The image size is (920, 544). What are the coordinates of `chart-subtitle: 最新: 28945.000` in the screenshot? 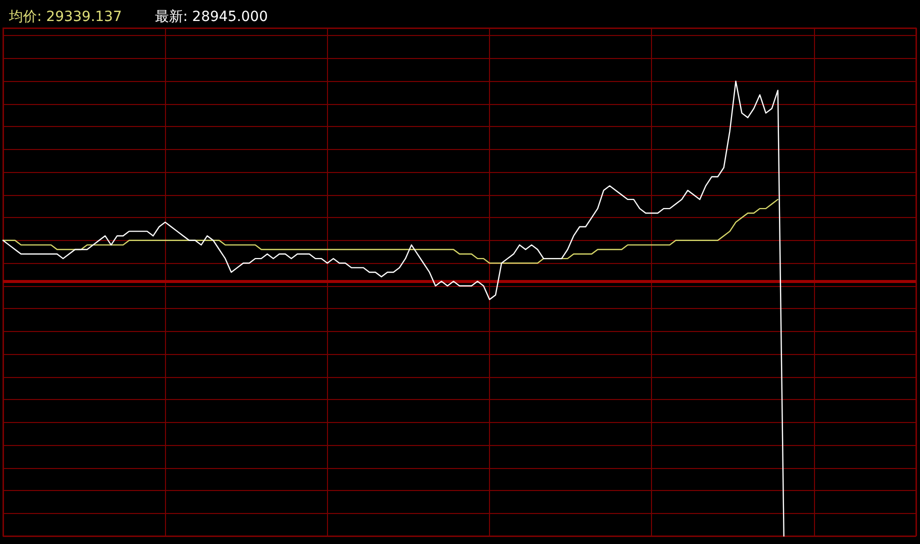 It's located at (211, 17).